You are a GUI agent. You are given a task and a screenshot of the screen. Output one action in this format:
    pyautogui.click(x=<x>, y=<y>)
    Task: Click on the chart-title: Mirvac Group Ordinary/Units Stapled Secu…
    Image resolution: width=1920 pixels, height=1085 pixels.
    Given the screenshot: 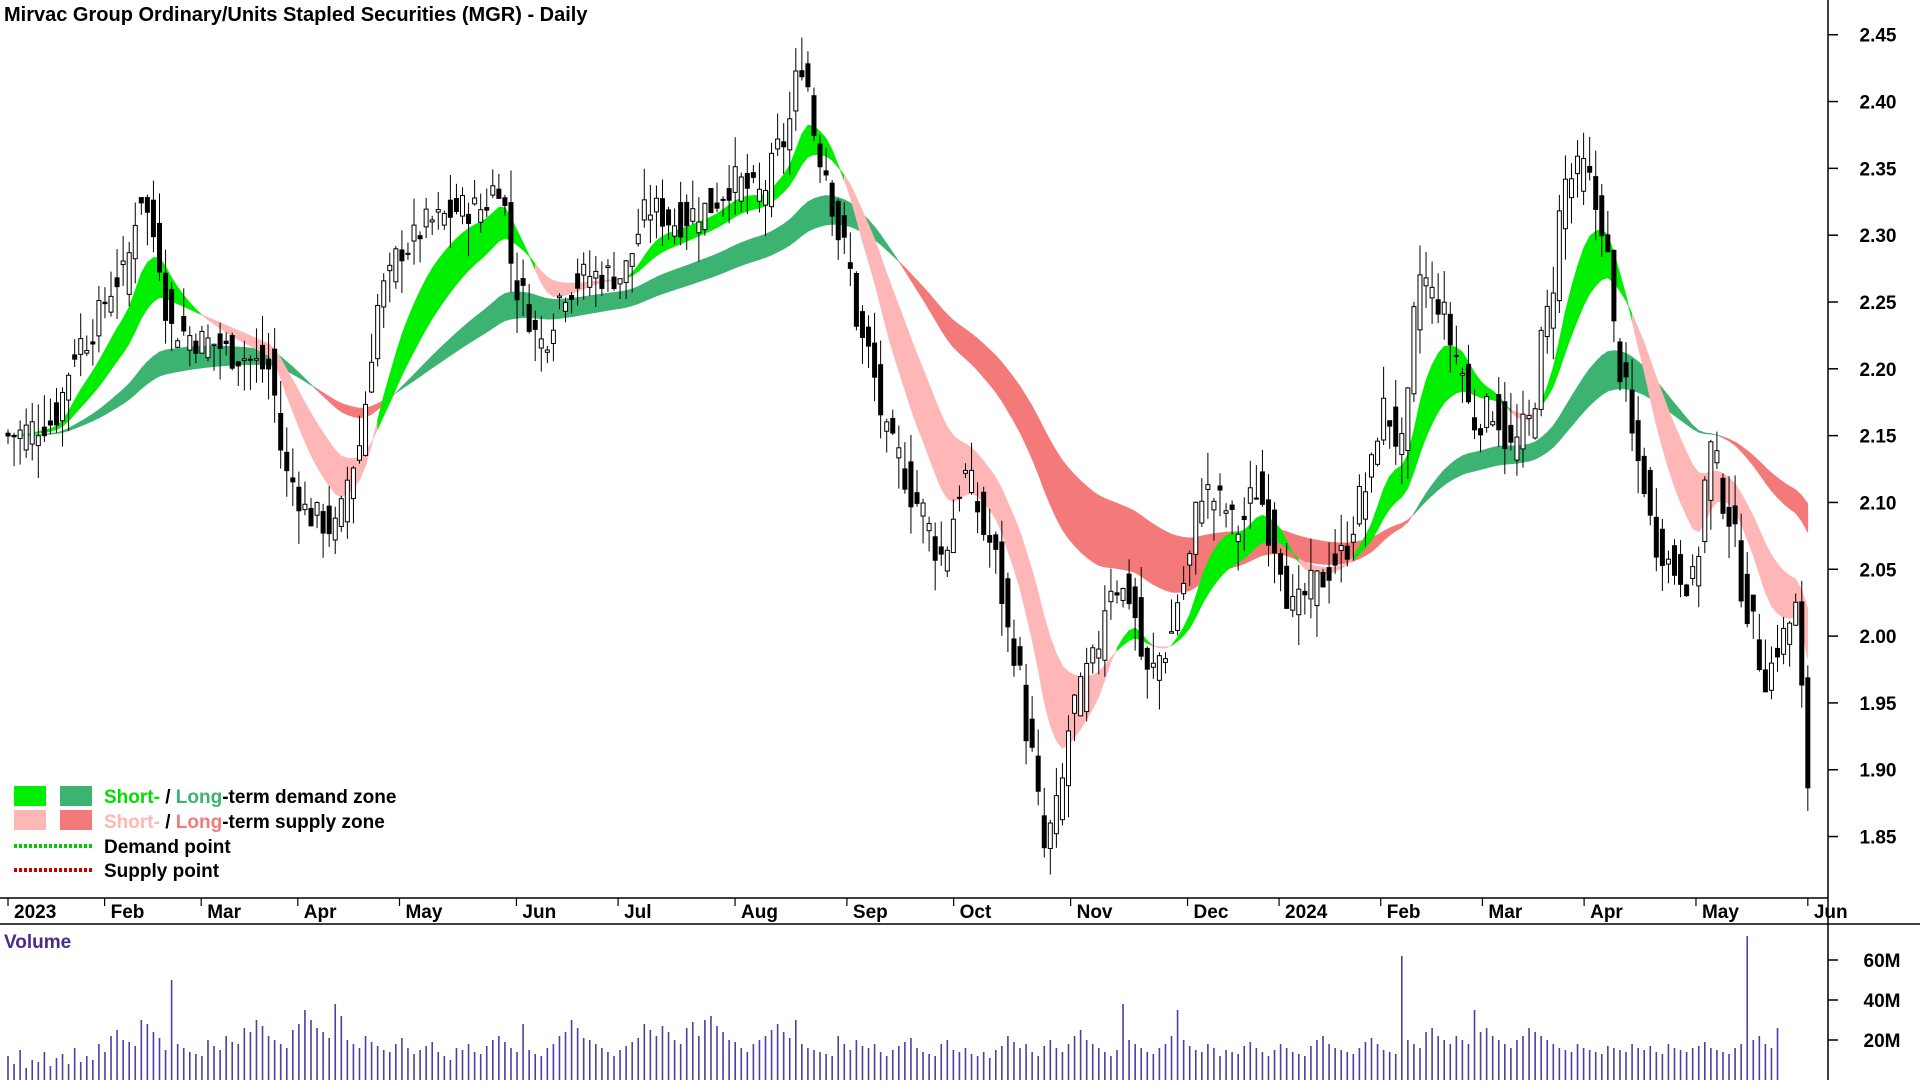 What is the action you would take?
    pyautogui.click(x=296, y=15)
    